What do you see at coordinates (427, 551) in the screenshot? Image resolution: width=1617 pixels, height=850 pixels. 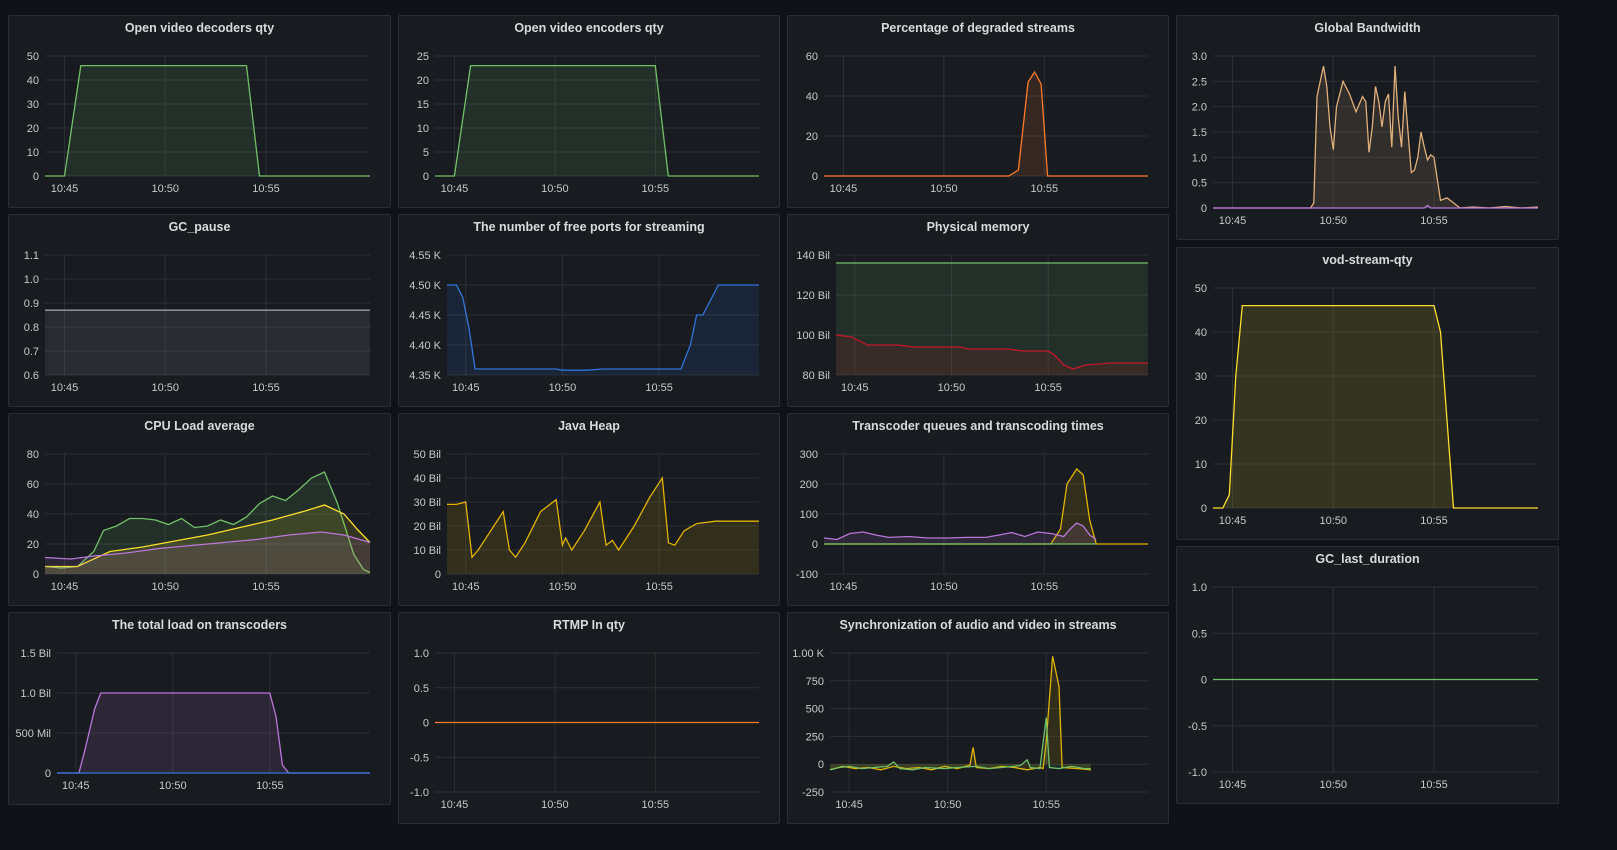 I see `y-tick-label: 10 Bil` at bounding box center [427, 551].